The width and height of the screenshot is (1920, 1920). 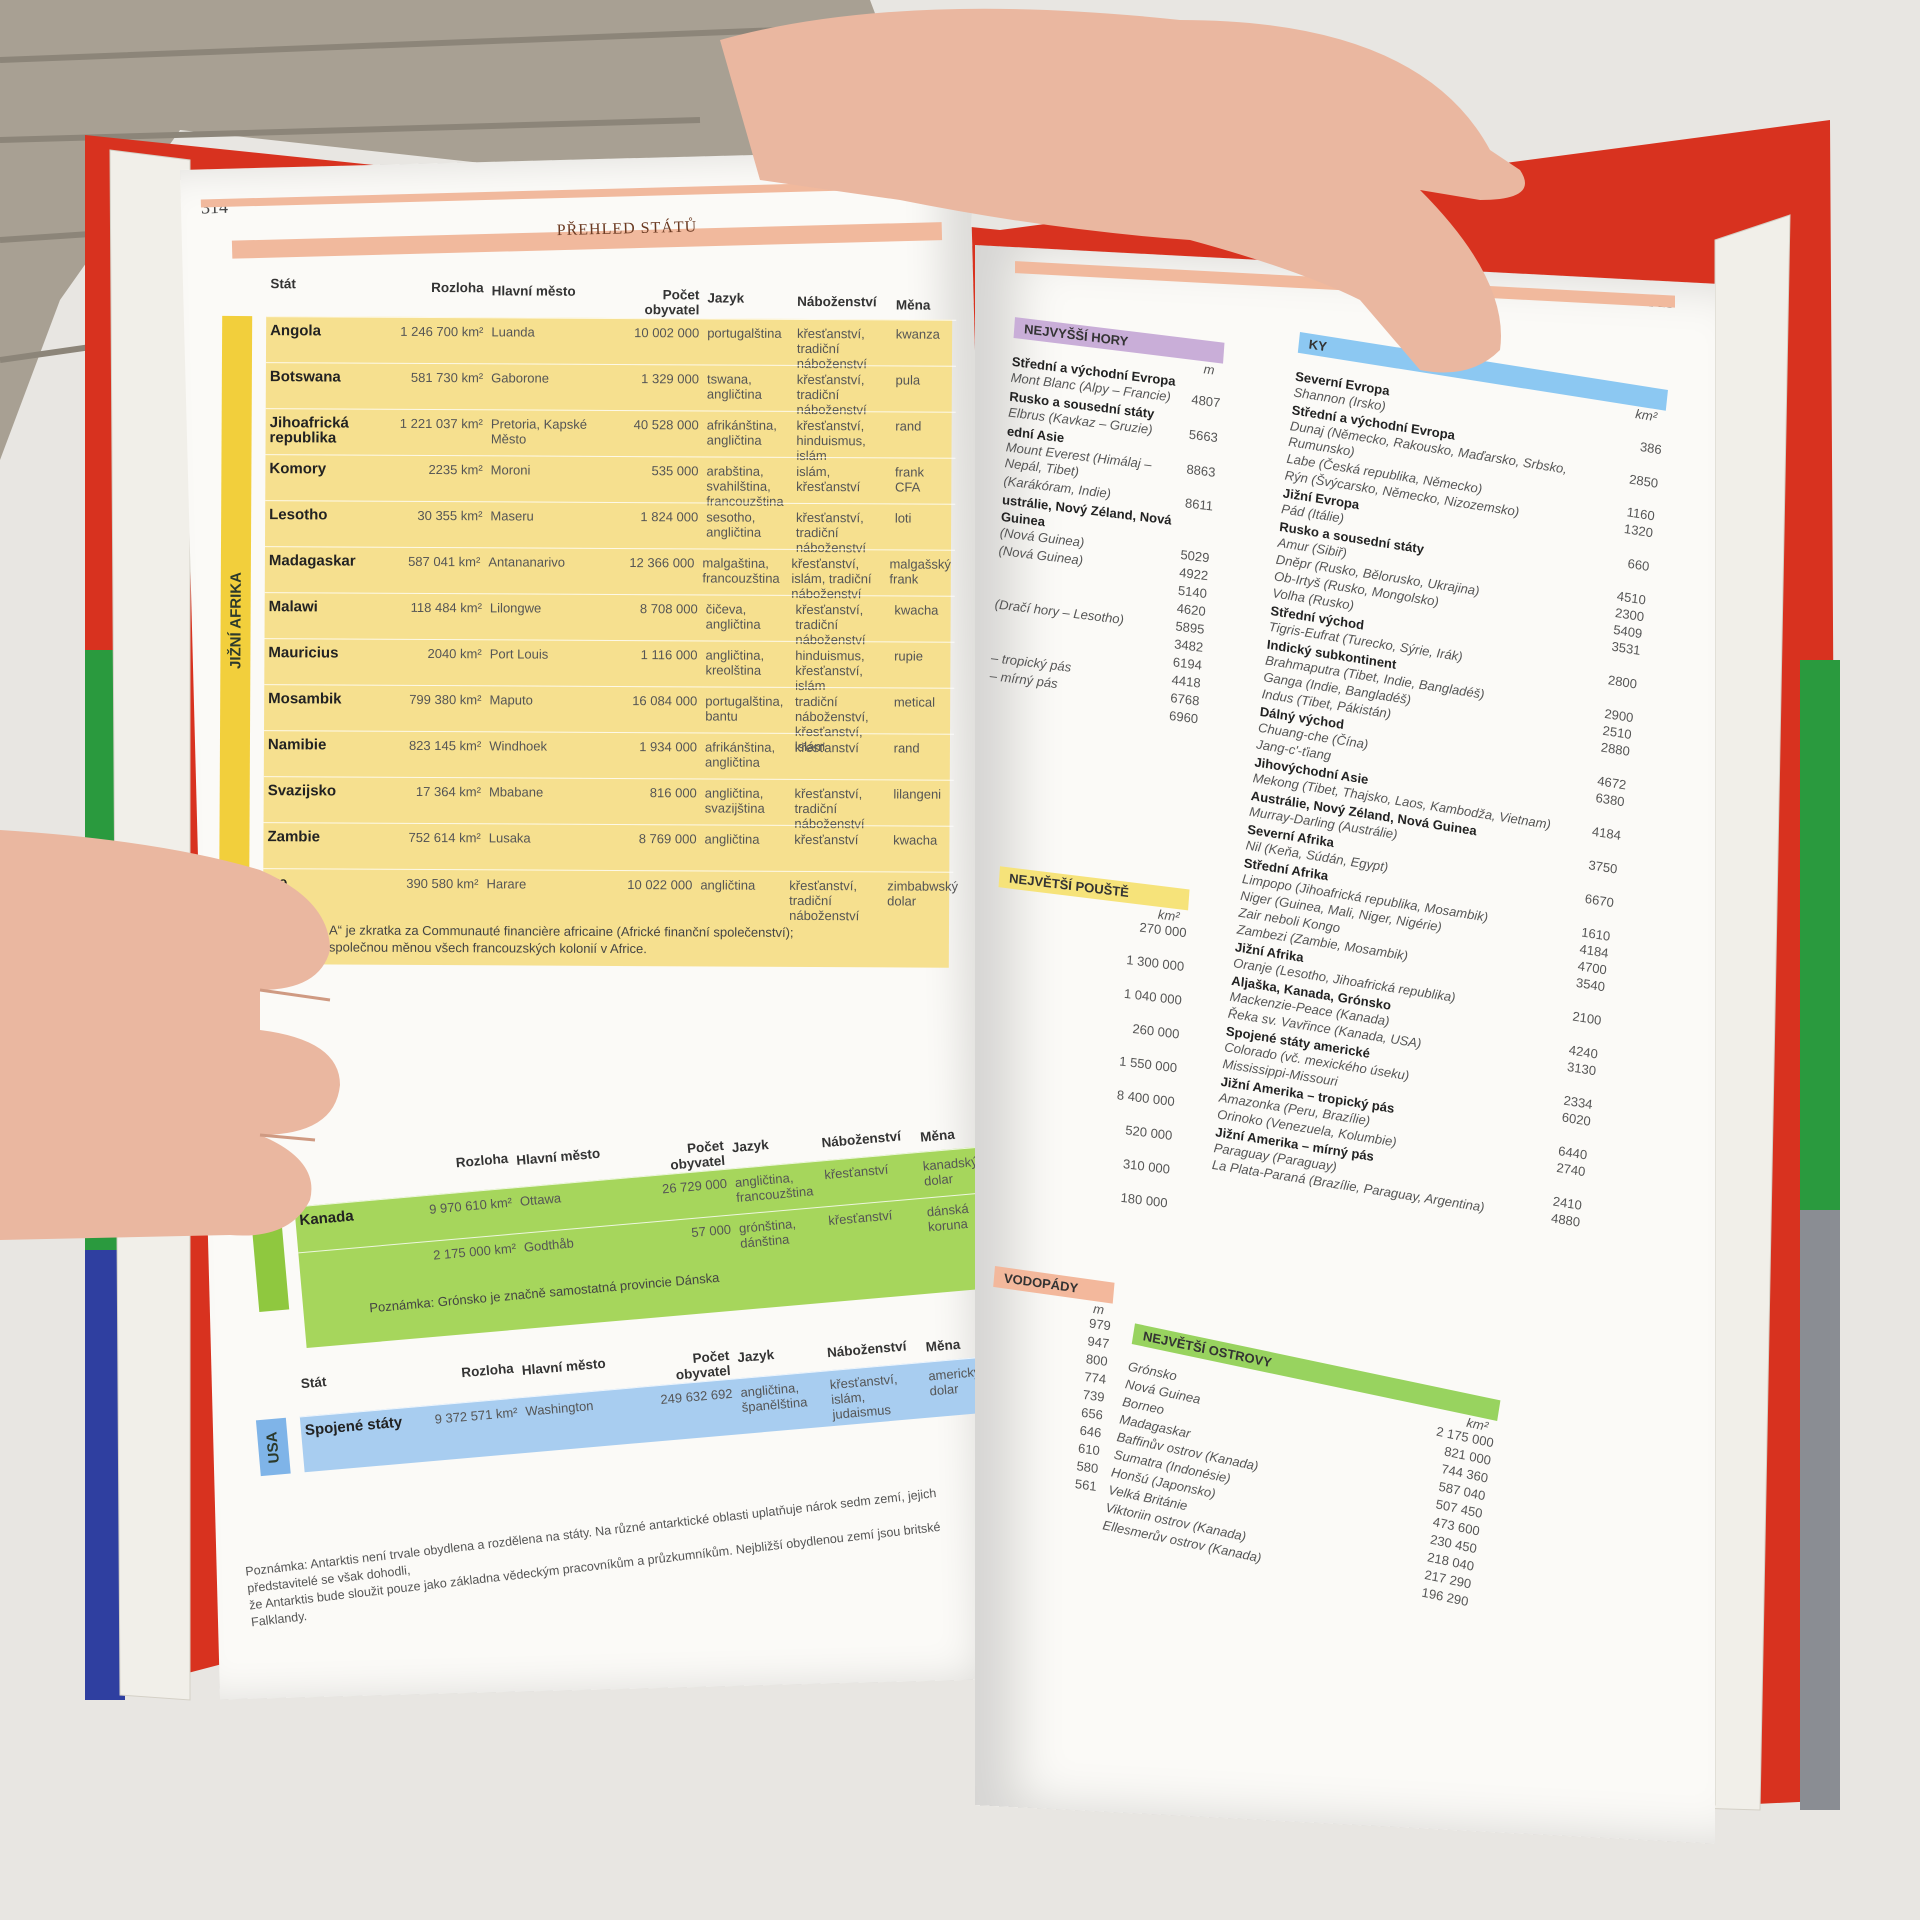 I want to click on item-value: 610, so click(x=1089, y=1449).